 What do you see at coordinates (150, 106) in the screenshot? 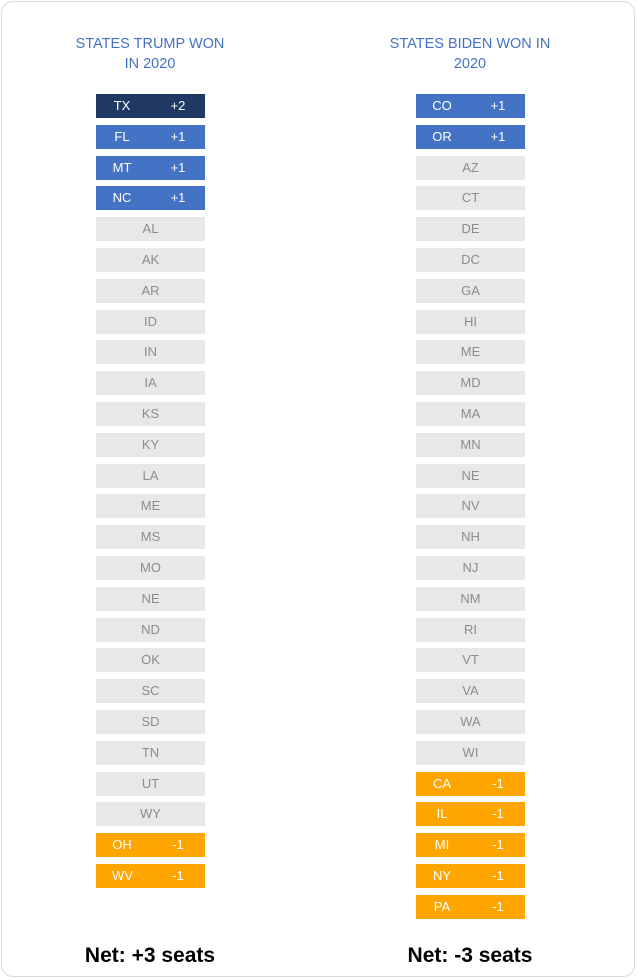
I see `state-cell: TX +2` at bounding box center [150, 106].